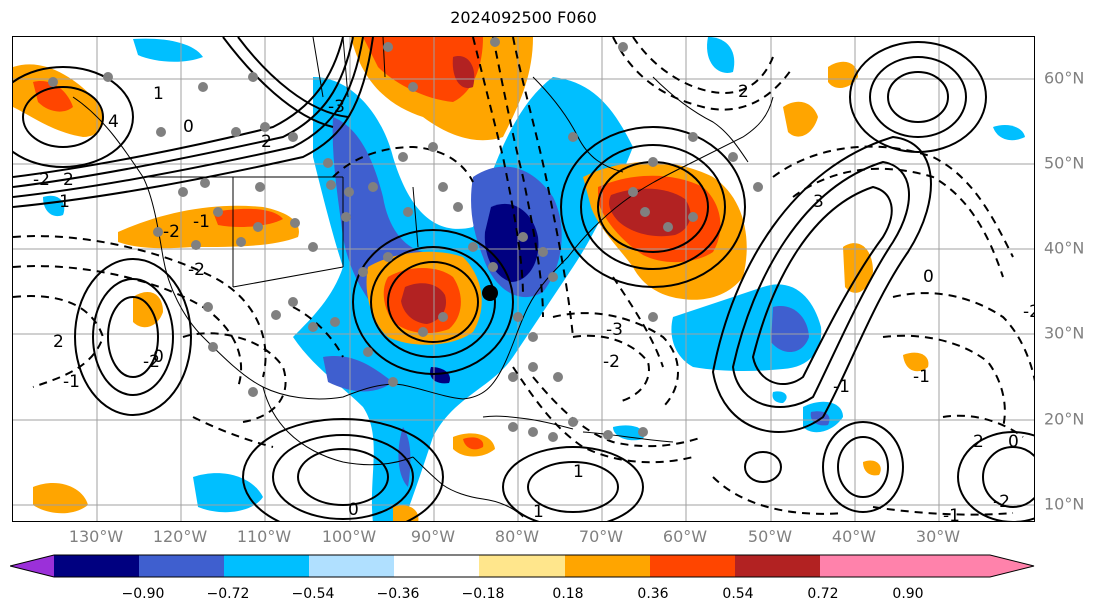 The width and height of the screenshot is (1105, 615). What do you see at coordinates (568, 594) in the screenshot?
I see `colorbar-tick-label: 0.18` at bounding box center [568, 594].